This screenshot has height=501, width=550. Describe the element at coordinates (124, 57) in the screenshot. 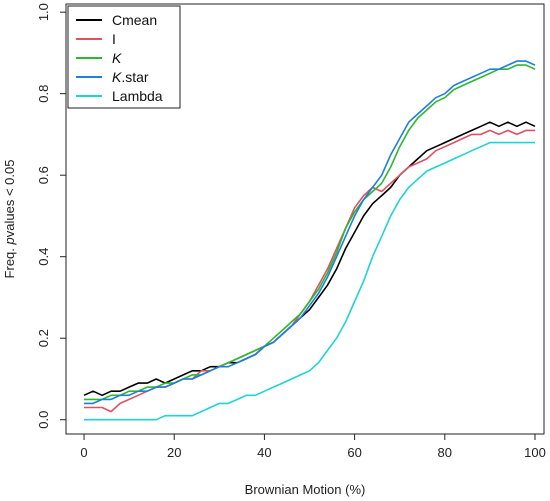

I see `legend: Cmean IK K.star Lambda` at that location.